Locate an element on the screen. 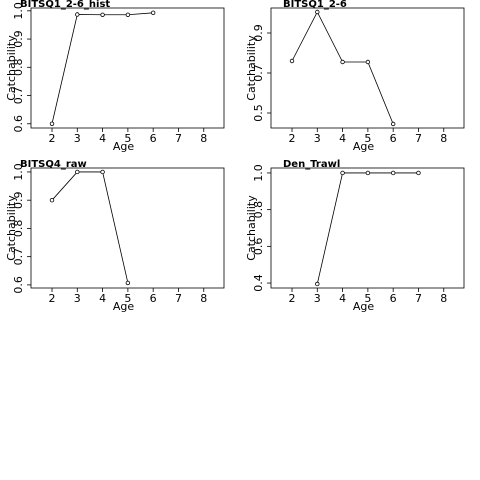 This screenshot has height=480, width=480. chart-title: BITSQ1_2-6_hist is located at coordinates (65, 5).